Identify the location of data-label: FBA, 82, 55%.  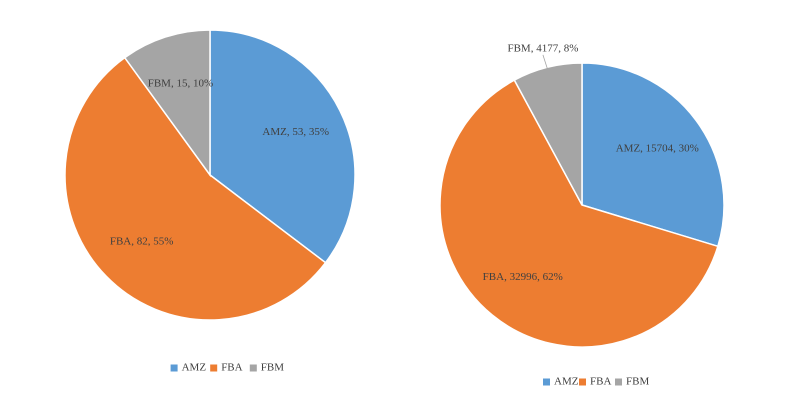
(142, 241).